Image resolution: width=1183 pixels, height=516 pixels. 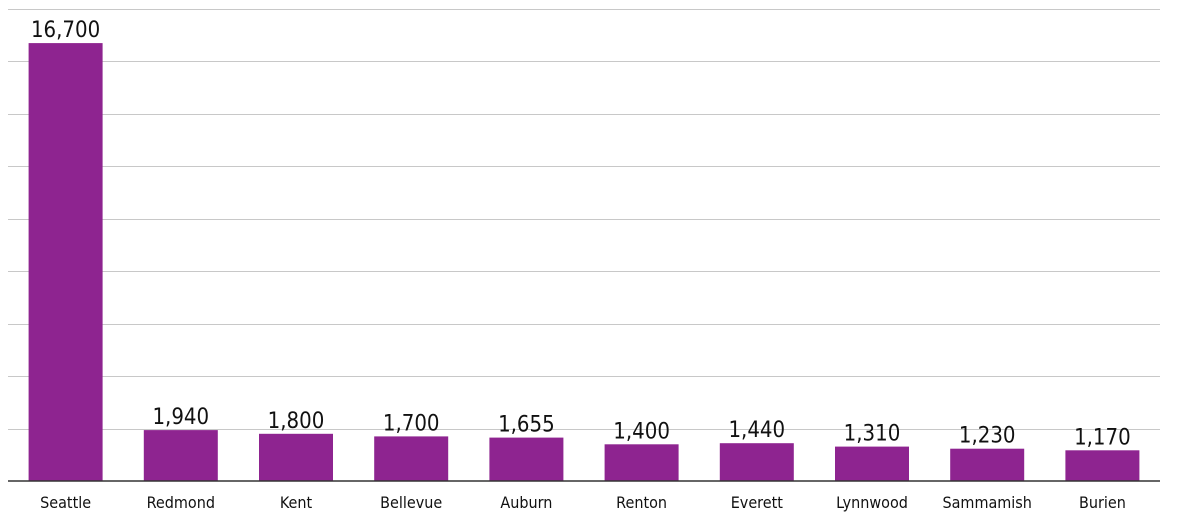 What do you see at coordinates (411, 502) in the screenshot?
I see `category-label-bellevue: Bellevue` at bounding box center [411, 502].